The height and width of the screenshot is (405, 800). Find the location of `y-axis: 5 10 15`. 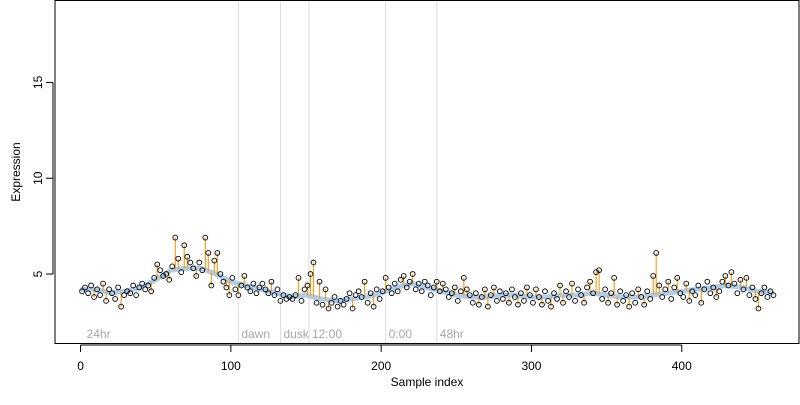

y-axis: 5 10 15 is located at coordinates (42, 176).